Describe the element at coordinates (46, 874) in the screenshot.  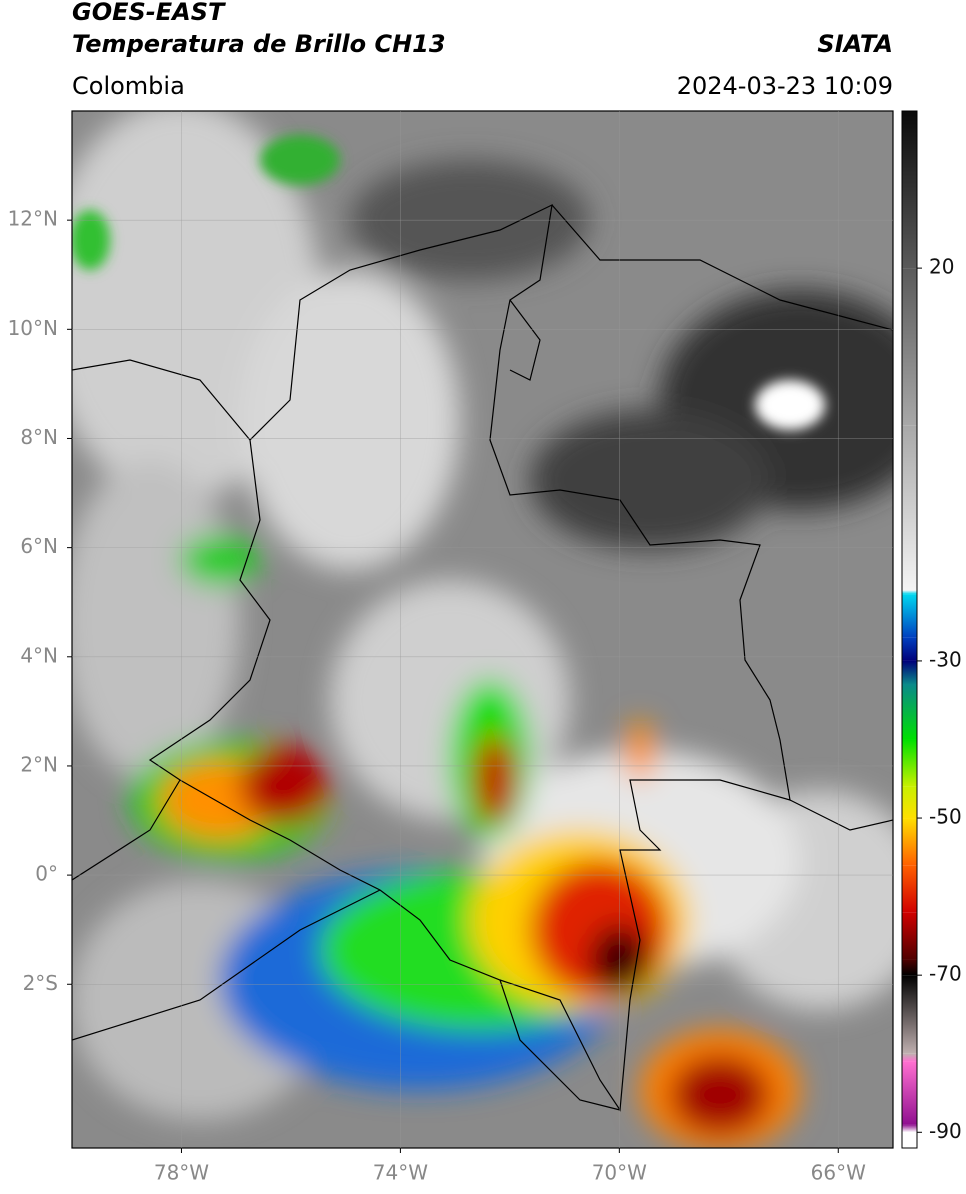
I see `lat-tick-label: 0°` at that location.